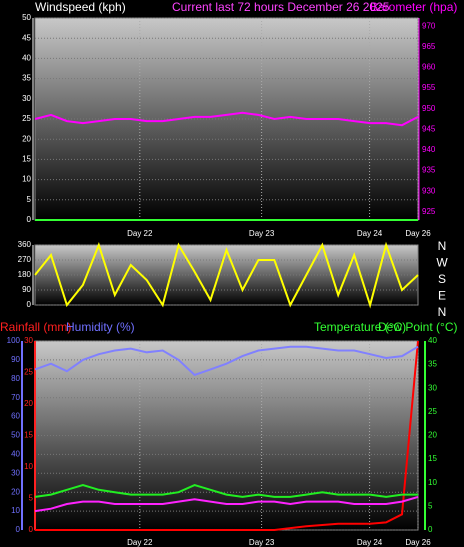  Describe the element at coordinates (442, 279) in the screenshot. I see `direction-label: S` at that location.